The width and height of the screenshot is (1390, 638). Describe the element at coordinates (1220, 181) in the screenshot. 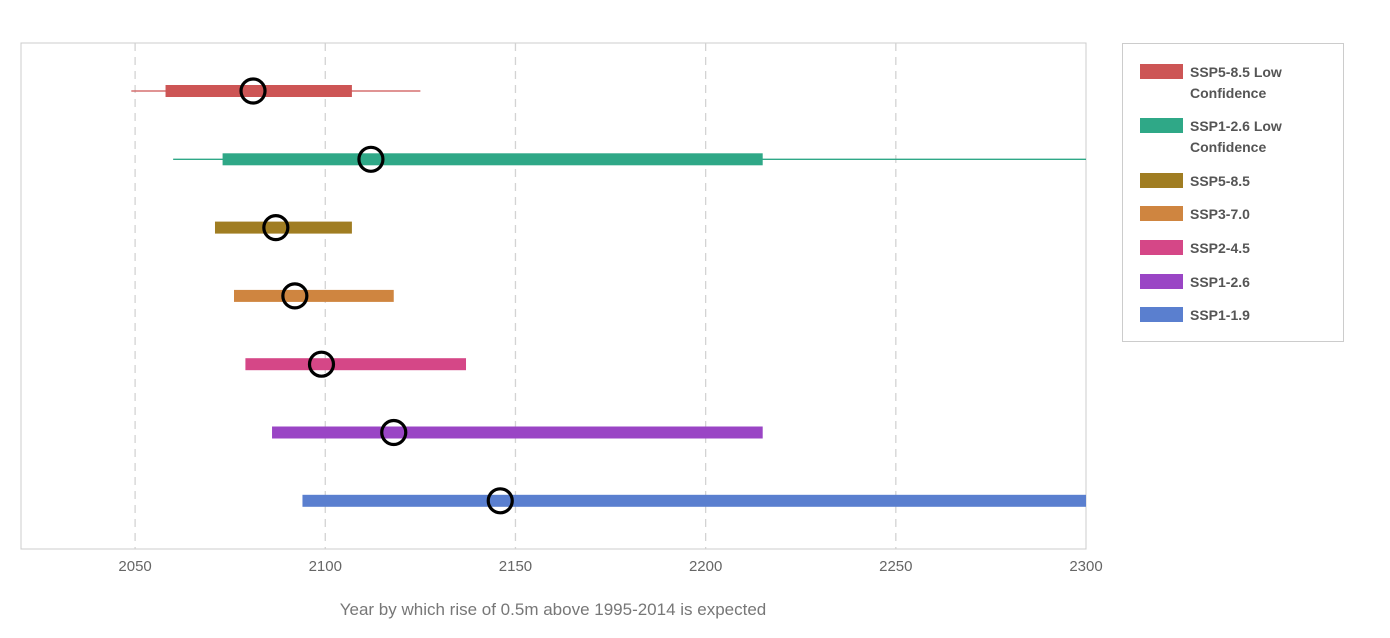

I see `legend-label: SSP5-8.5` at that location.